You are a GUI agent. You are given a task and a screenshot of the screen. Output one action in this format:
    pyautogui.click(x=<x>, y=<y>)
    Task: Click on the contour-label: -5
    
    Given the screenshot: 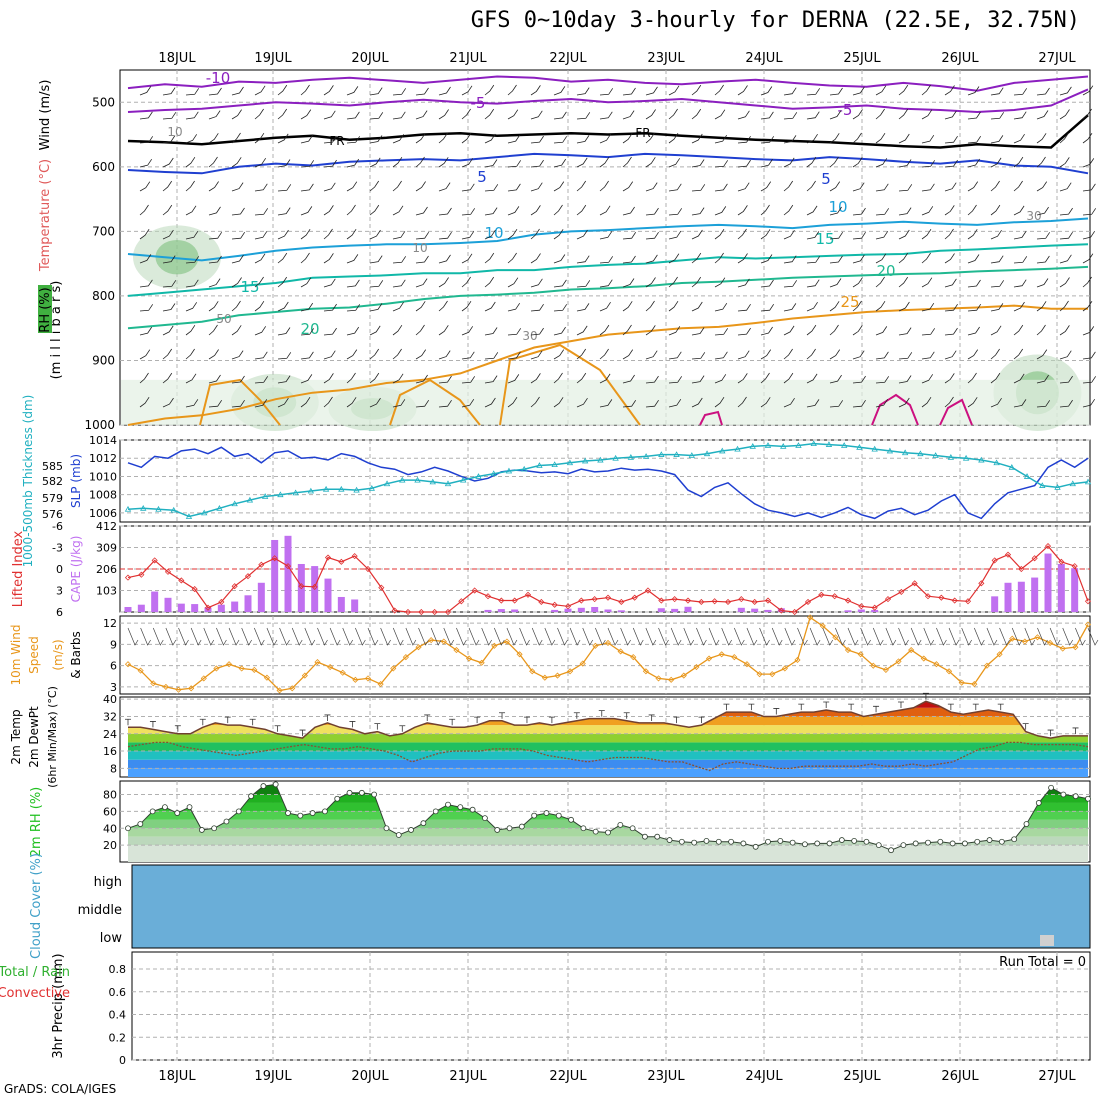 What is the action you would take?
    pyautogui.click(x=845, y=110)
    